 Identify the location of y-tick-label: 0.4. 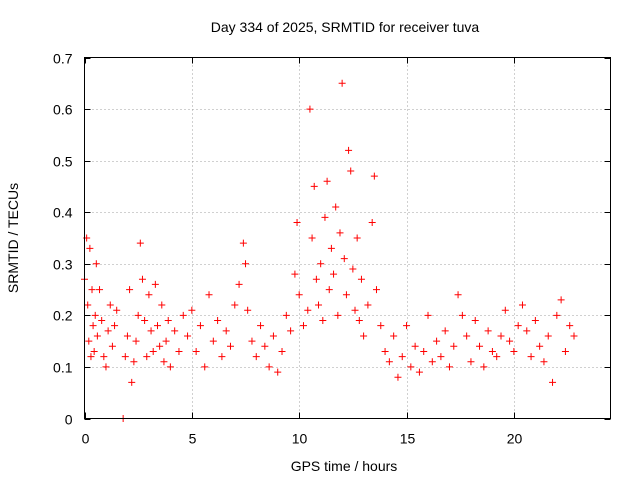
(63, 213).